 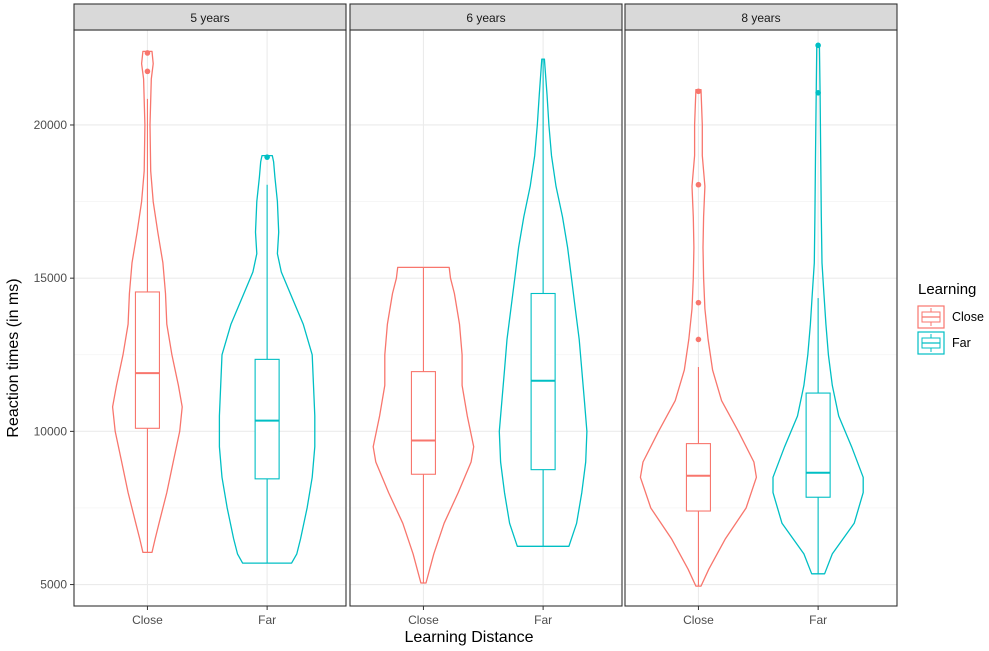 I want to click on legend-label: Close, so click(x=968, y=317).